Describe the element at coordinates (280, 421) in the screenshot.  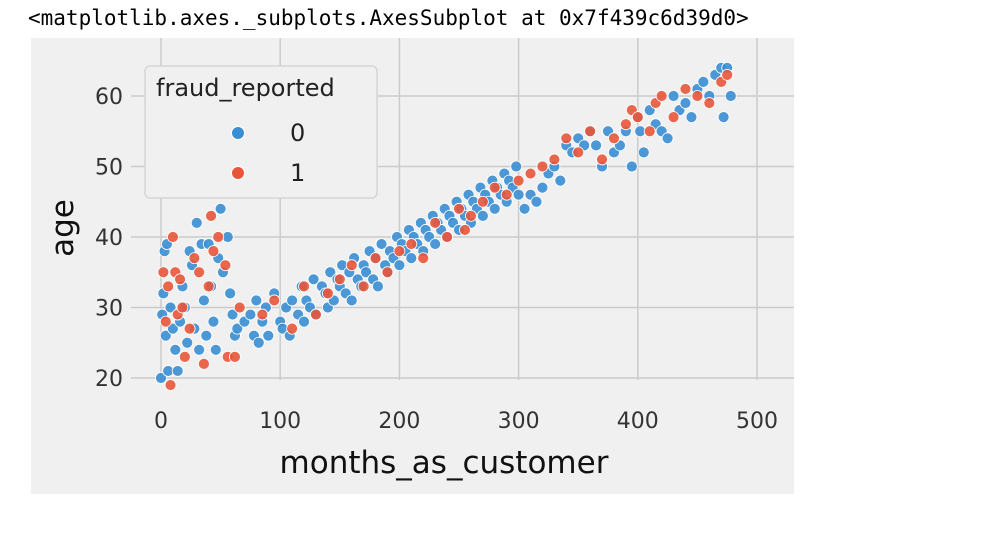
I see `x-tick-label: 100` at that location.